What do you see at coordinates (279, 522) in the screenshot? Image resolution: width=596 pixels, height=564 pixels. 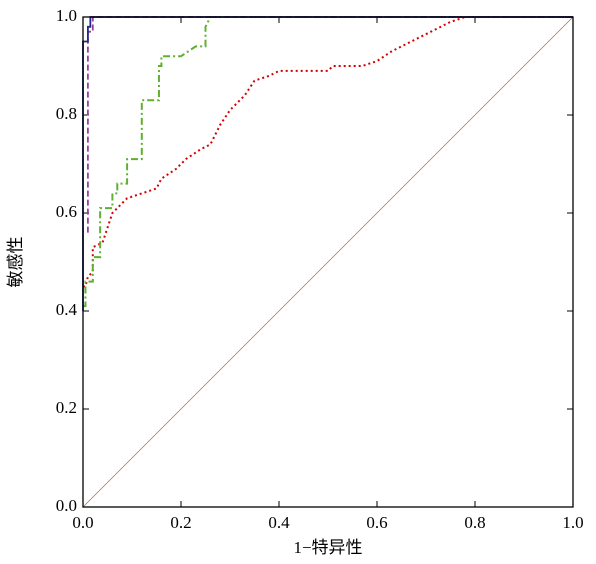 I see `x-tick-label: 0.4` at bounding box center [279, 522].